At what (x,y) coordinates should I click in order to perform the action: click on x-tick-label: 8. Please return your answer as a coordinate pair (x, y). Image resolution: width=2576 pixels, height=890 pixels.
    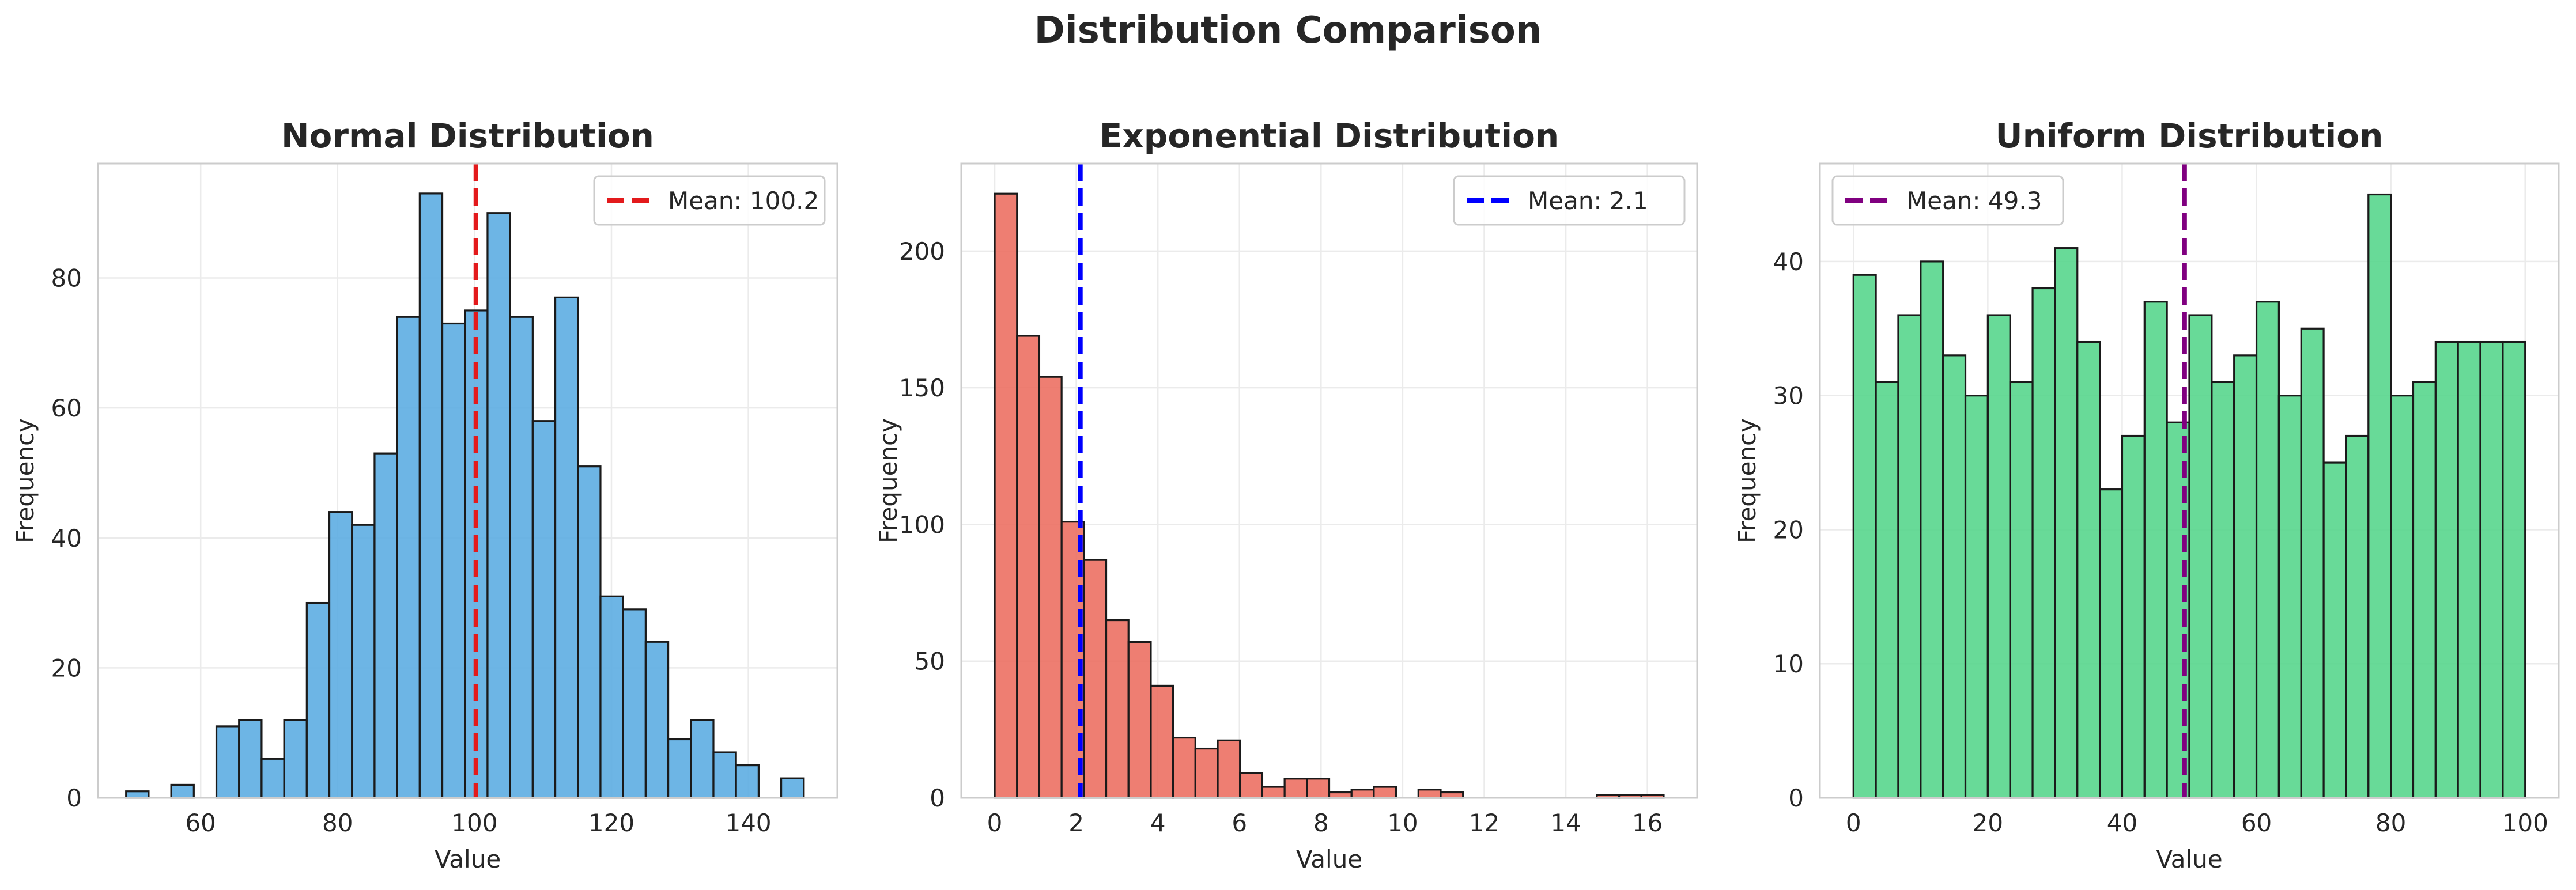
    Looking at the image, I should click on (1321, 823).